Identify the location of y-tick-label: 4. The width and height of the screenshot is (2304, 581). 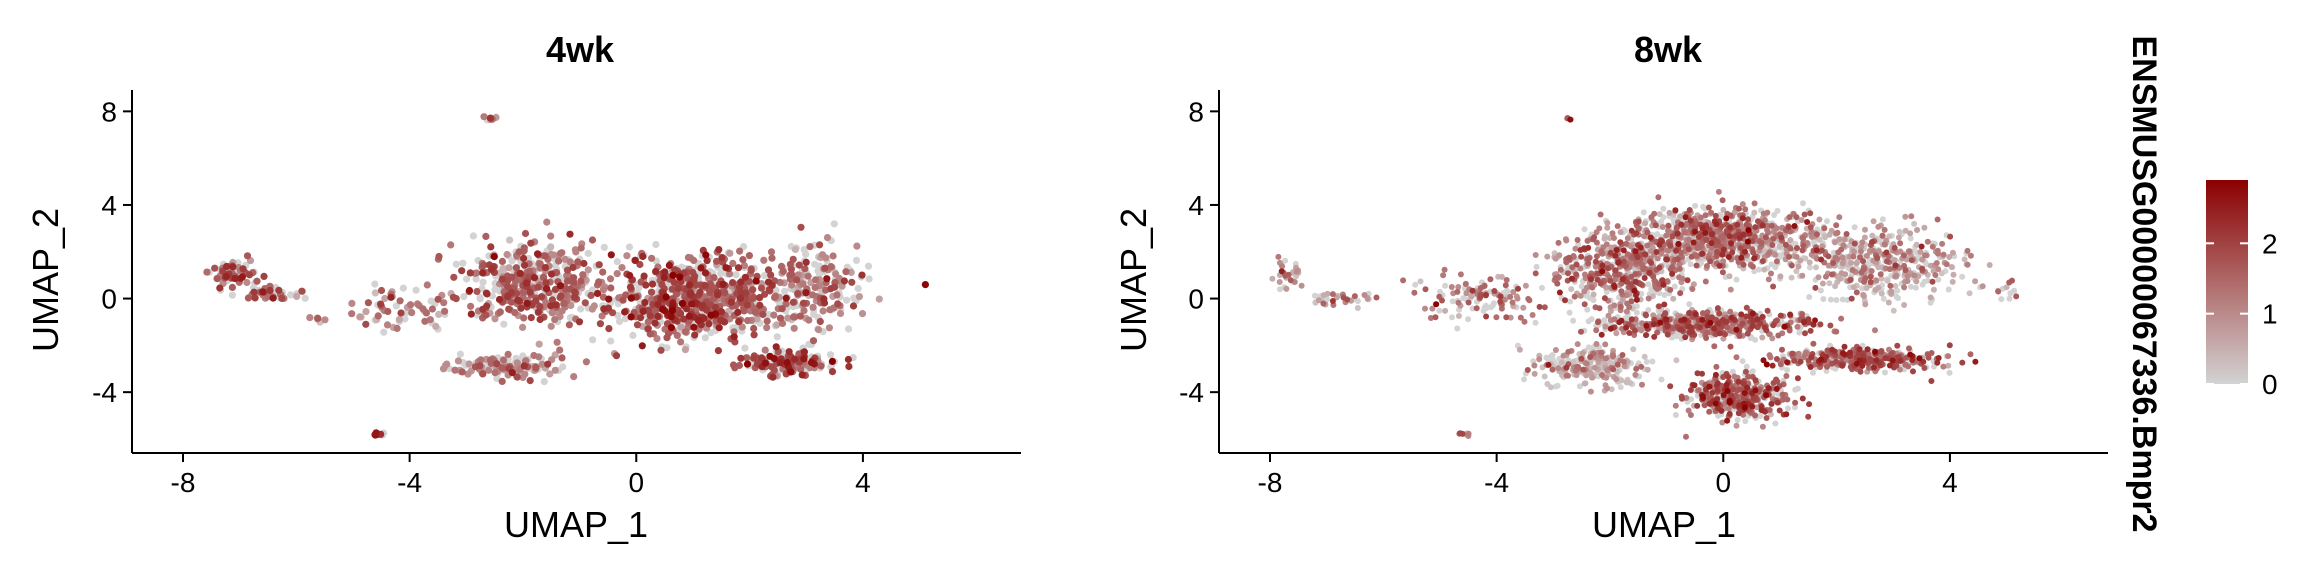
(109, 205).